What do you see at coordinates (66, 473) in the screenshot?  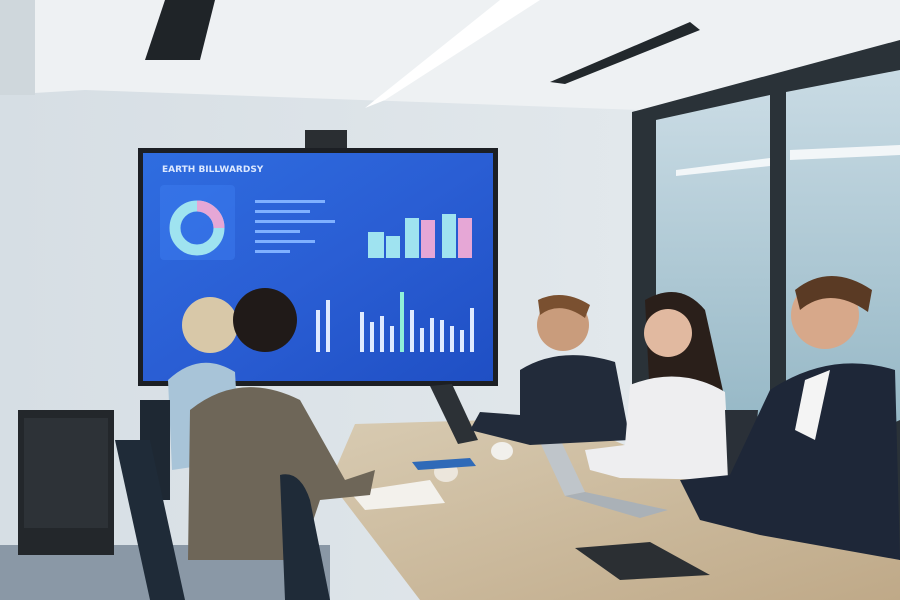 I see `speaker-grille` at bounding box center [66, 473].